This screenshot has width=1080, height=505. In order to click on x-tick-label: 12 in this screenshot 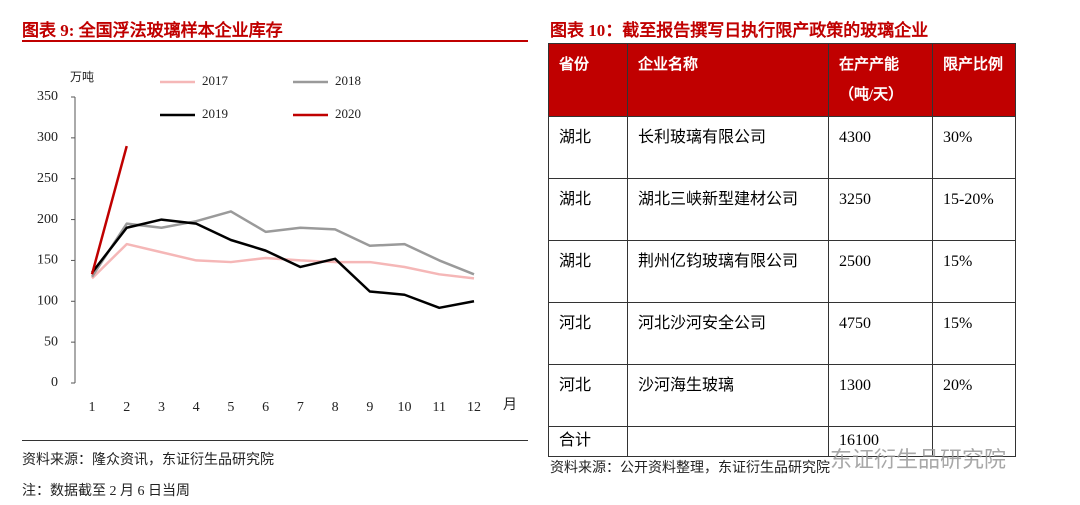, I will do `click(474, 407)`.